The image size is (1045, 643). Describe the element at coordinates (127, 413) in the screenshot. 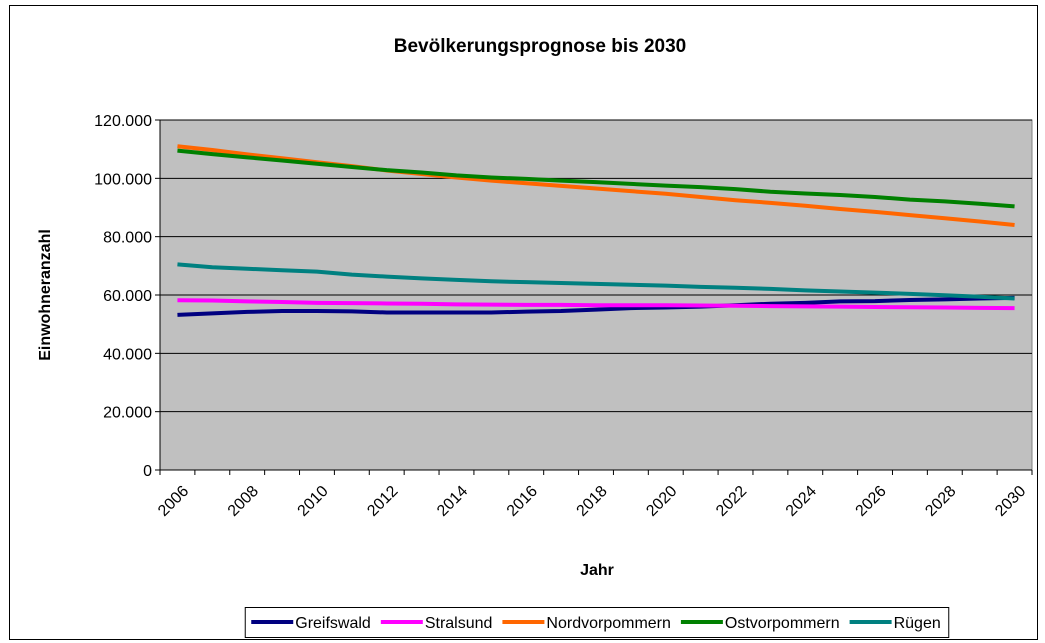

I see `y-tick-label: 20.000` at that location.